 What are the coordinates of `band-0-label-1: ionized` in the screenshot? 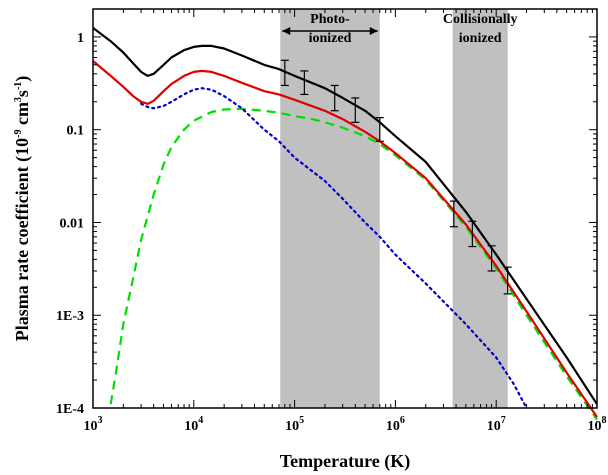 It's located at (330, 38).